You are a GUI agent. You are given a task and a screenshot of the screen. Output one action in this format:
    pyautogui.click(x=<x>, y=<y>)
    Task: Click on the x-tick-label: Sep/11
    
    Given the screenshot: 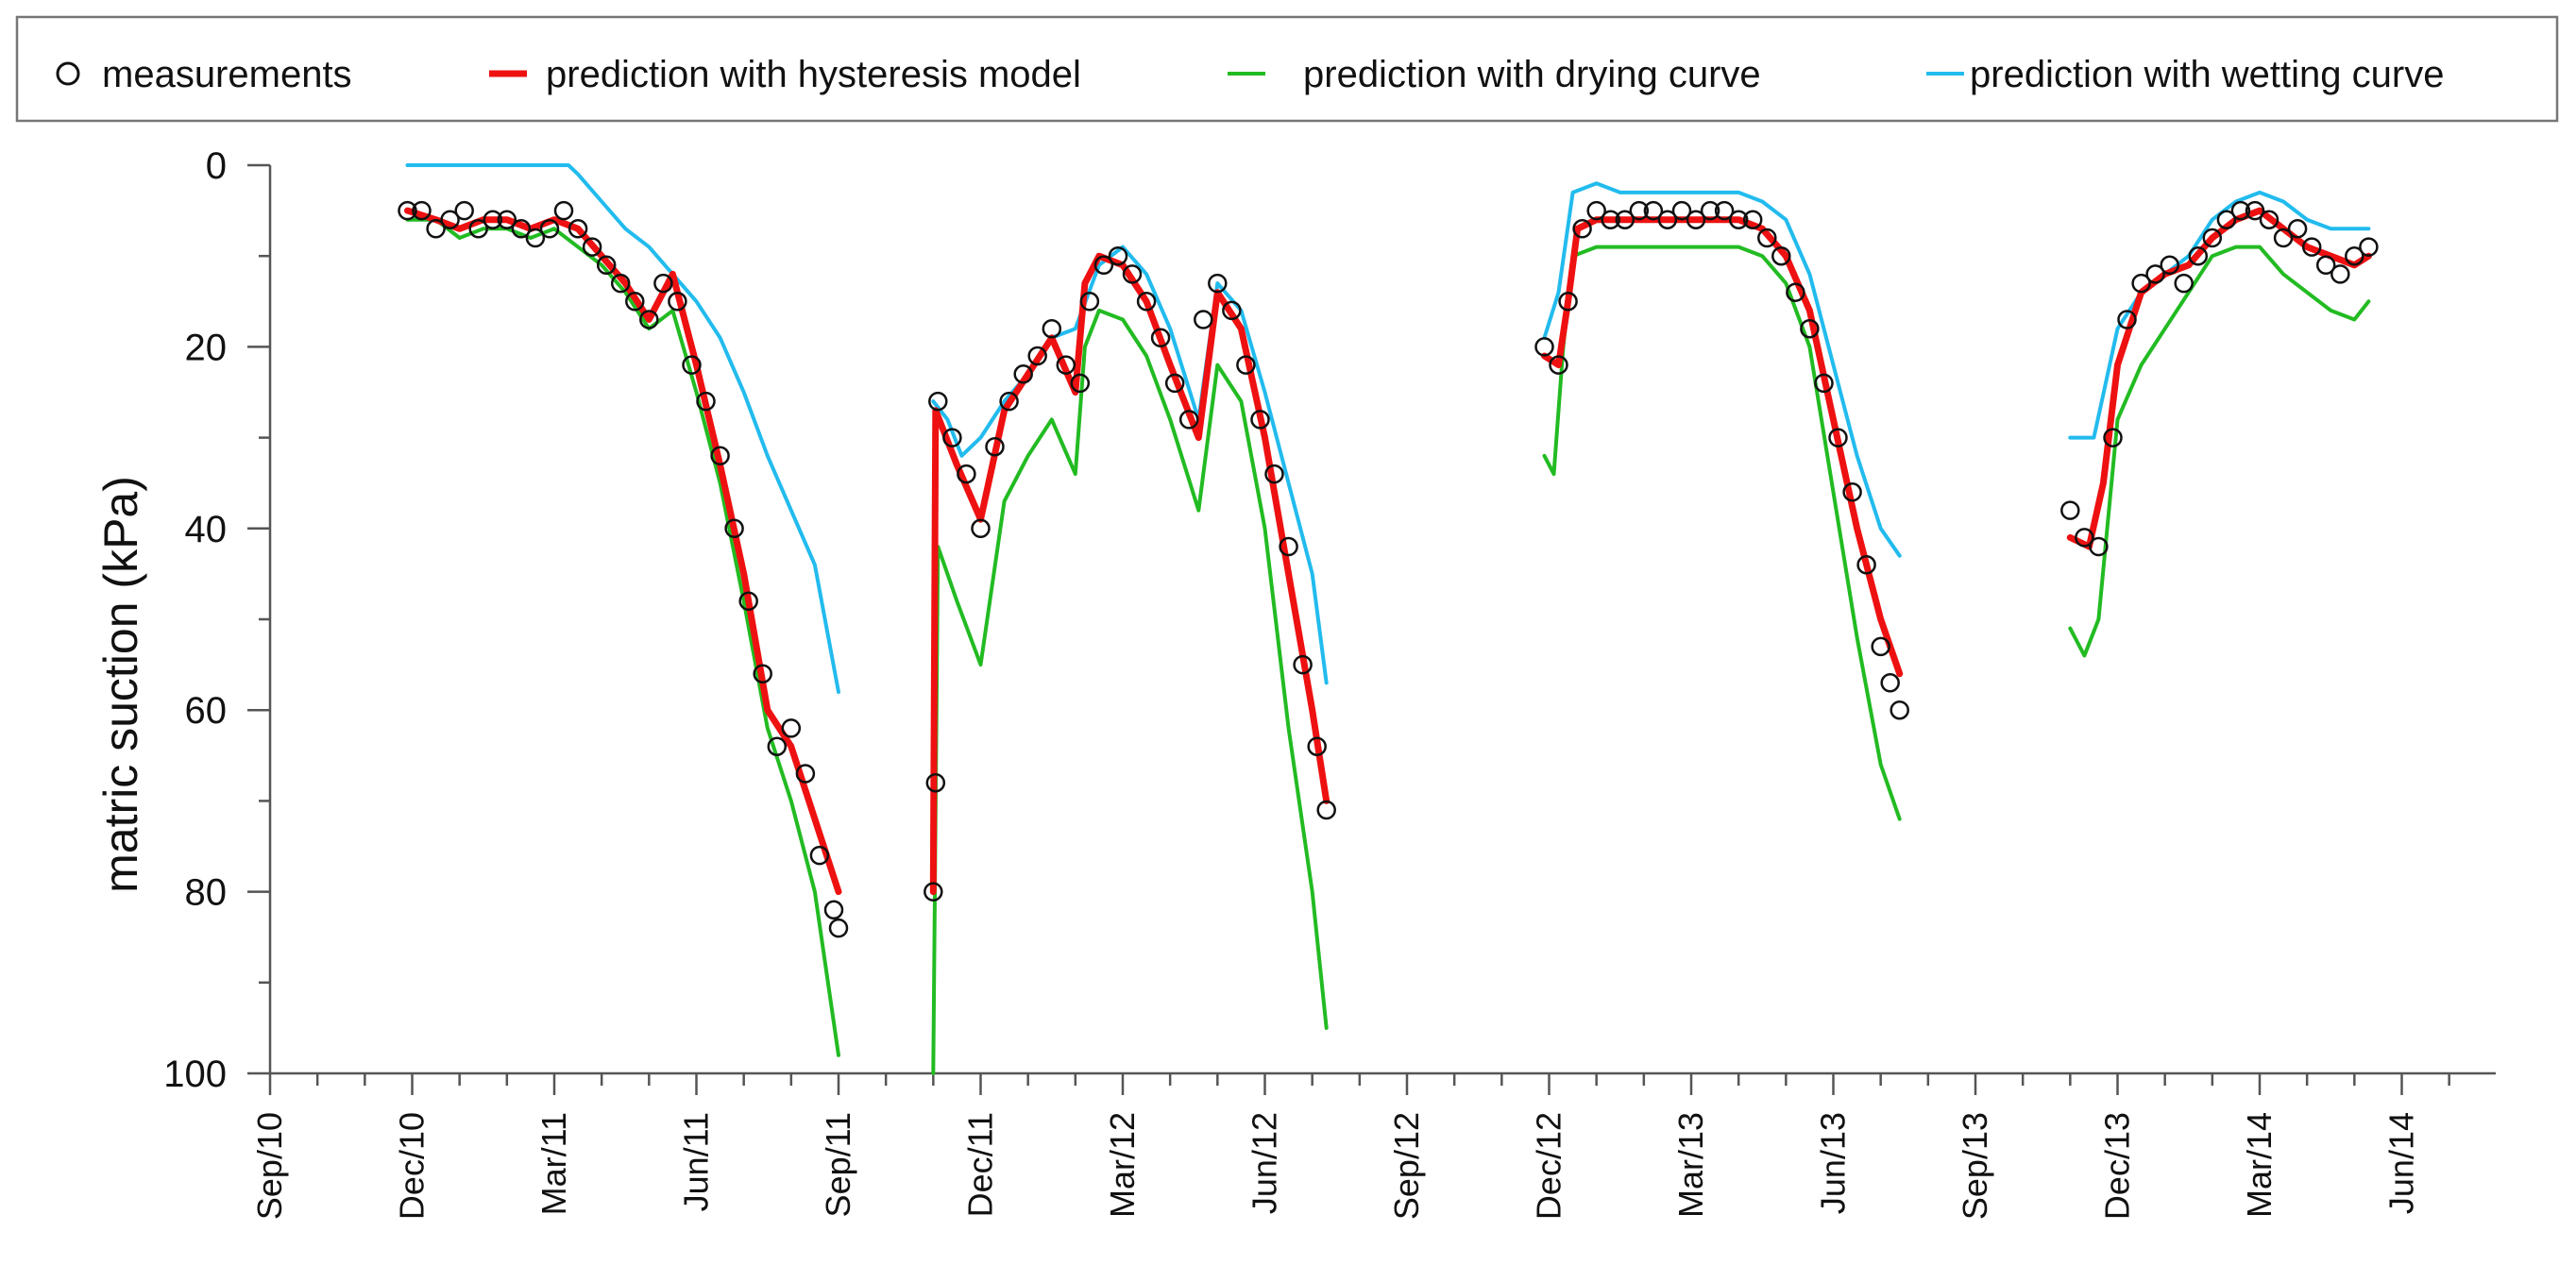 What is the action you would take?
    pyautogui.click(x=838, y=1164)
    